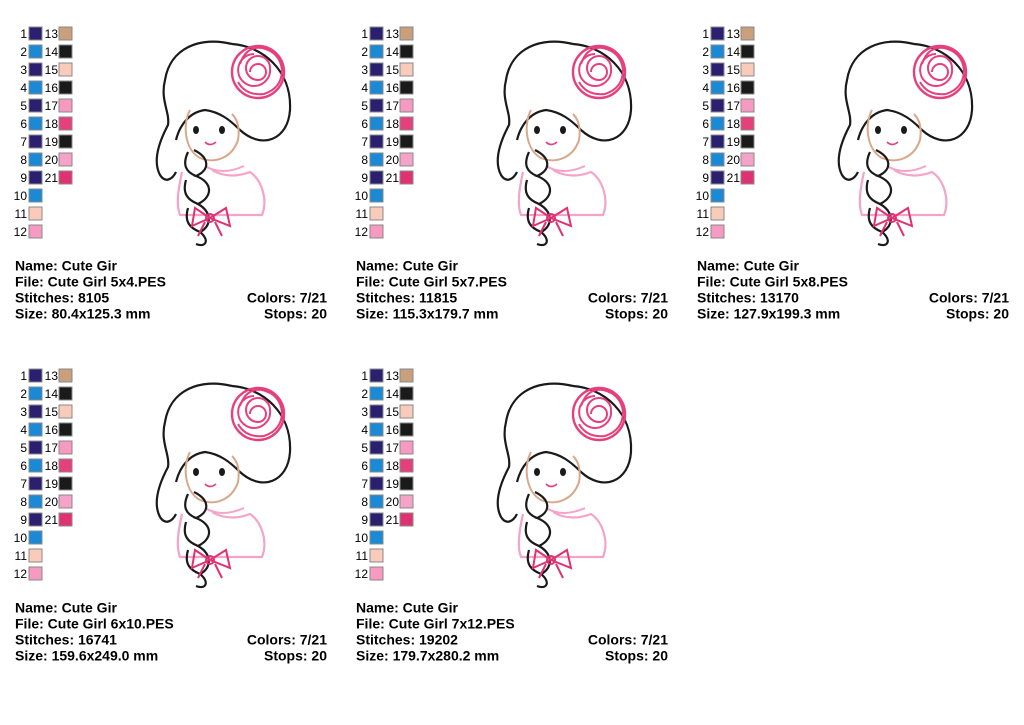 This screenshot has height=725, width=1024. Describe the element at coordinates (223, 143) in the screenshot. I see `design-preview` at that location.